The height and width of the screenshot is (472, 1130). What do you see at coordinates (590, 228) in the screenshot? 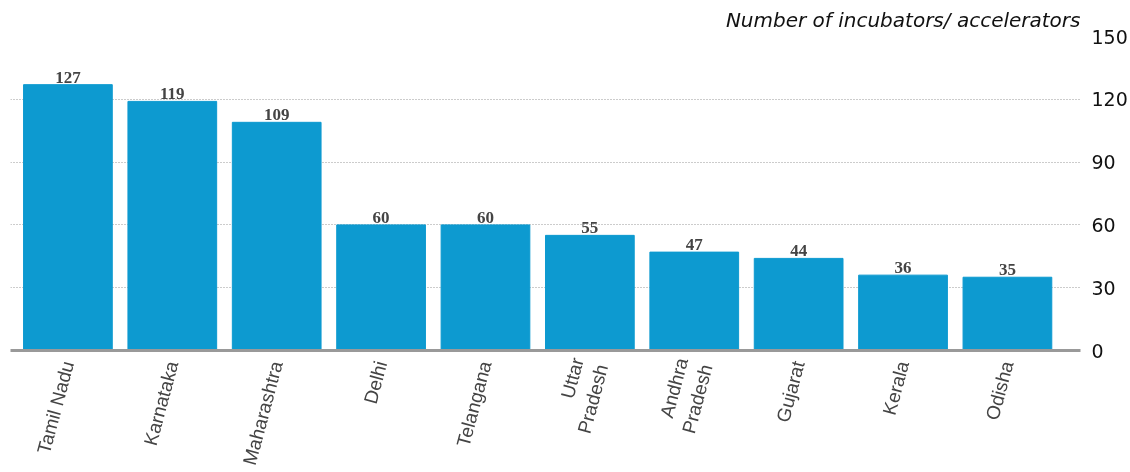
I see `data-label: 55` at bounding box center [590, 228].